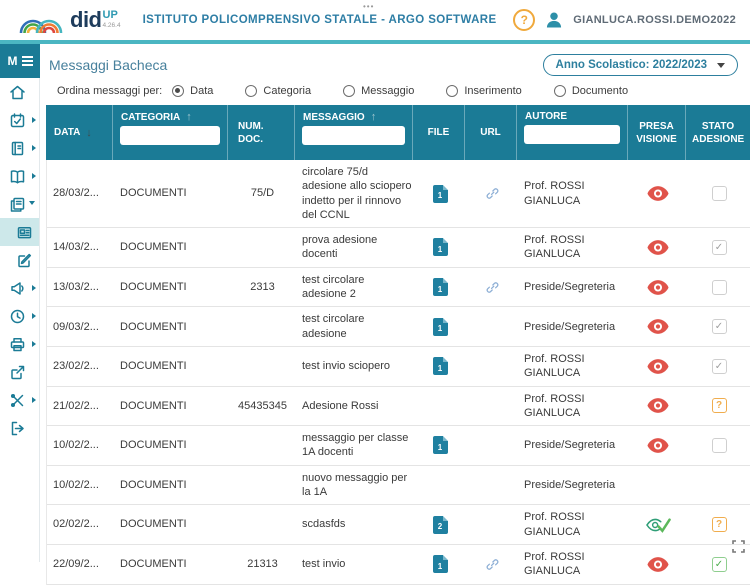  What do you see at coordinates (378, 91) in the screenshot?
I see `radio-option-messaggio: Messaggio` at bounding box center [378, 91].